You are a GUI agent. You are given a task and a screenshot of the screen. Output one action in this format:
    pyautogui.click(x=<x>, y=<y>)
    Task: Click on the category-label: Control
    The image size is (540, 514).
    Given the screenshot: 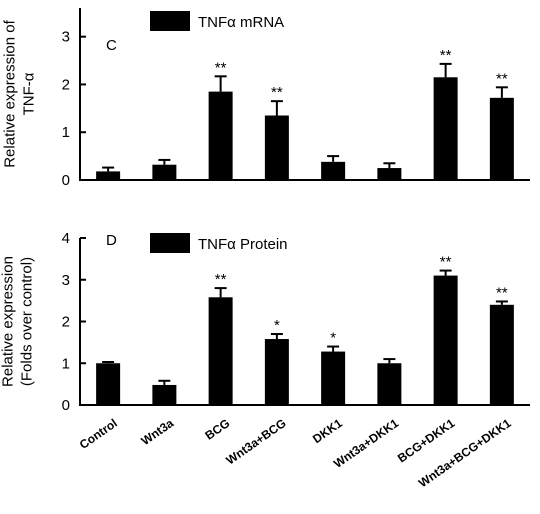 What is the action you would take?
    pyautogui.click(x=98, y=434)
    